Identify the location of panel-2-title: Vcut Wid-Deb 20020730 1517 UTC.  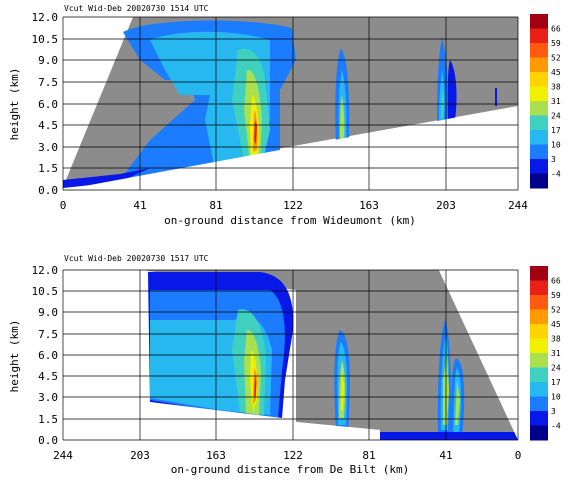
(136, 258).